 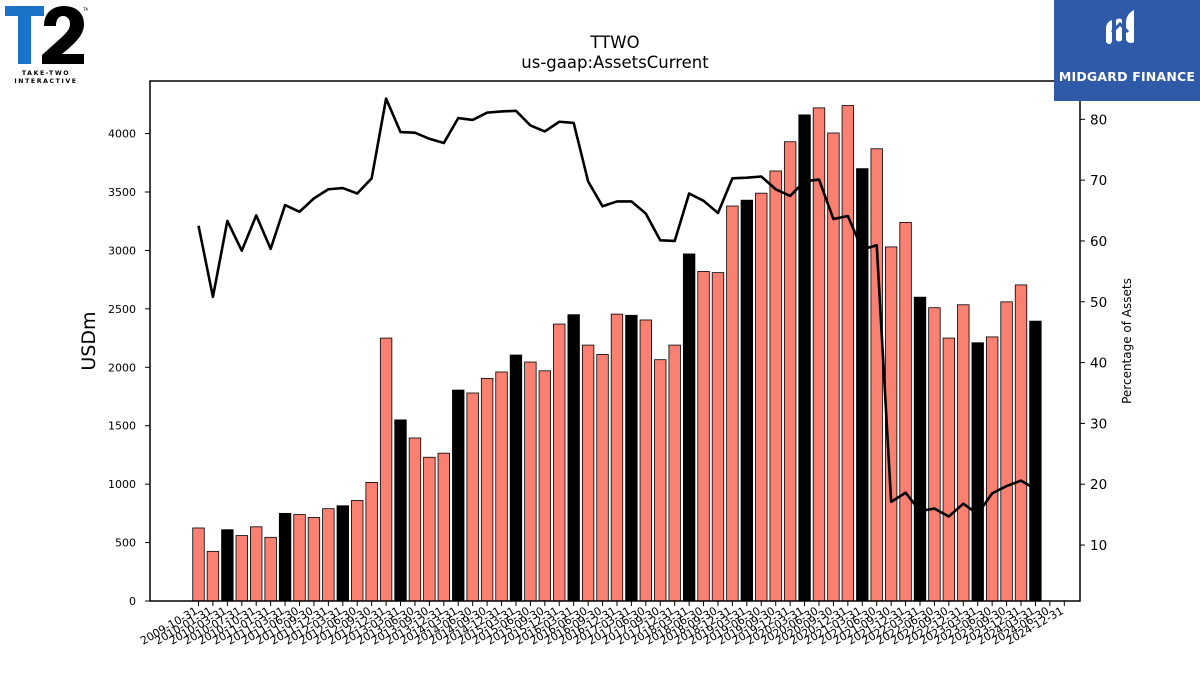 I want to click on take-two-logo: TM TAKE-TWO INTERACTIVE, so click(x=47, y=45).